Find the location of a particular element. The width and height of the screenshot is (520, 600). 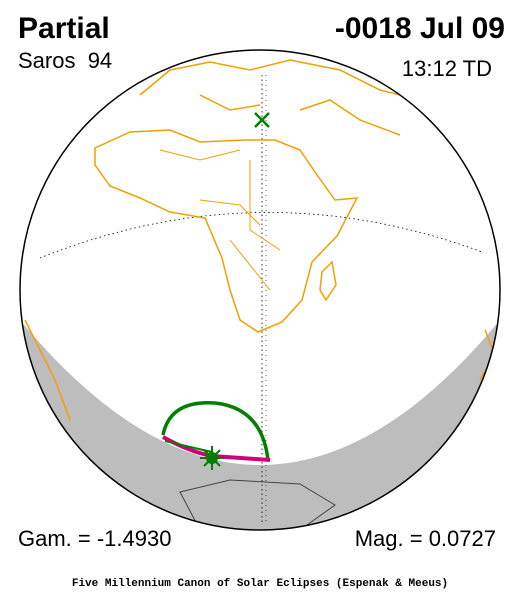

time: 13:12 TD is located at coordinates (447, 68).